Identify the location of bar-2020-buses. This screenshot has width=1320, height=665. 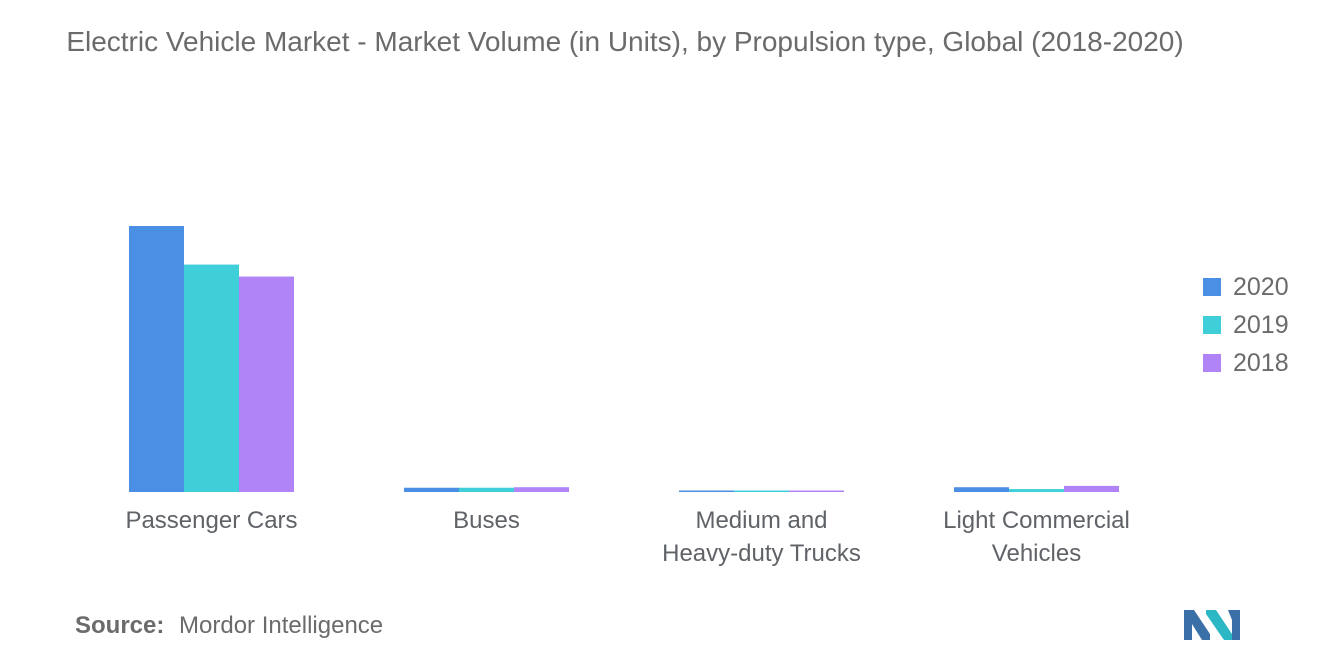
(431, 489).